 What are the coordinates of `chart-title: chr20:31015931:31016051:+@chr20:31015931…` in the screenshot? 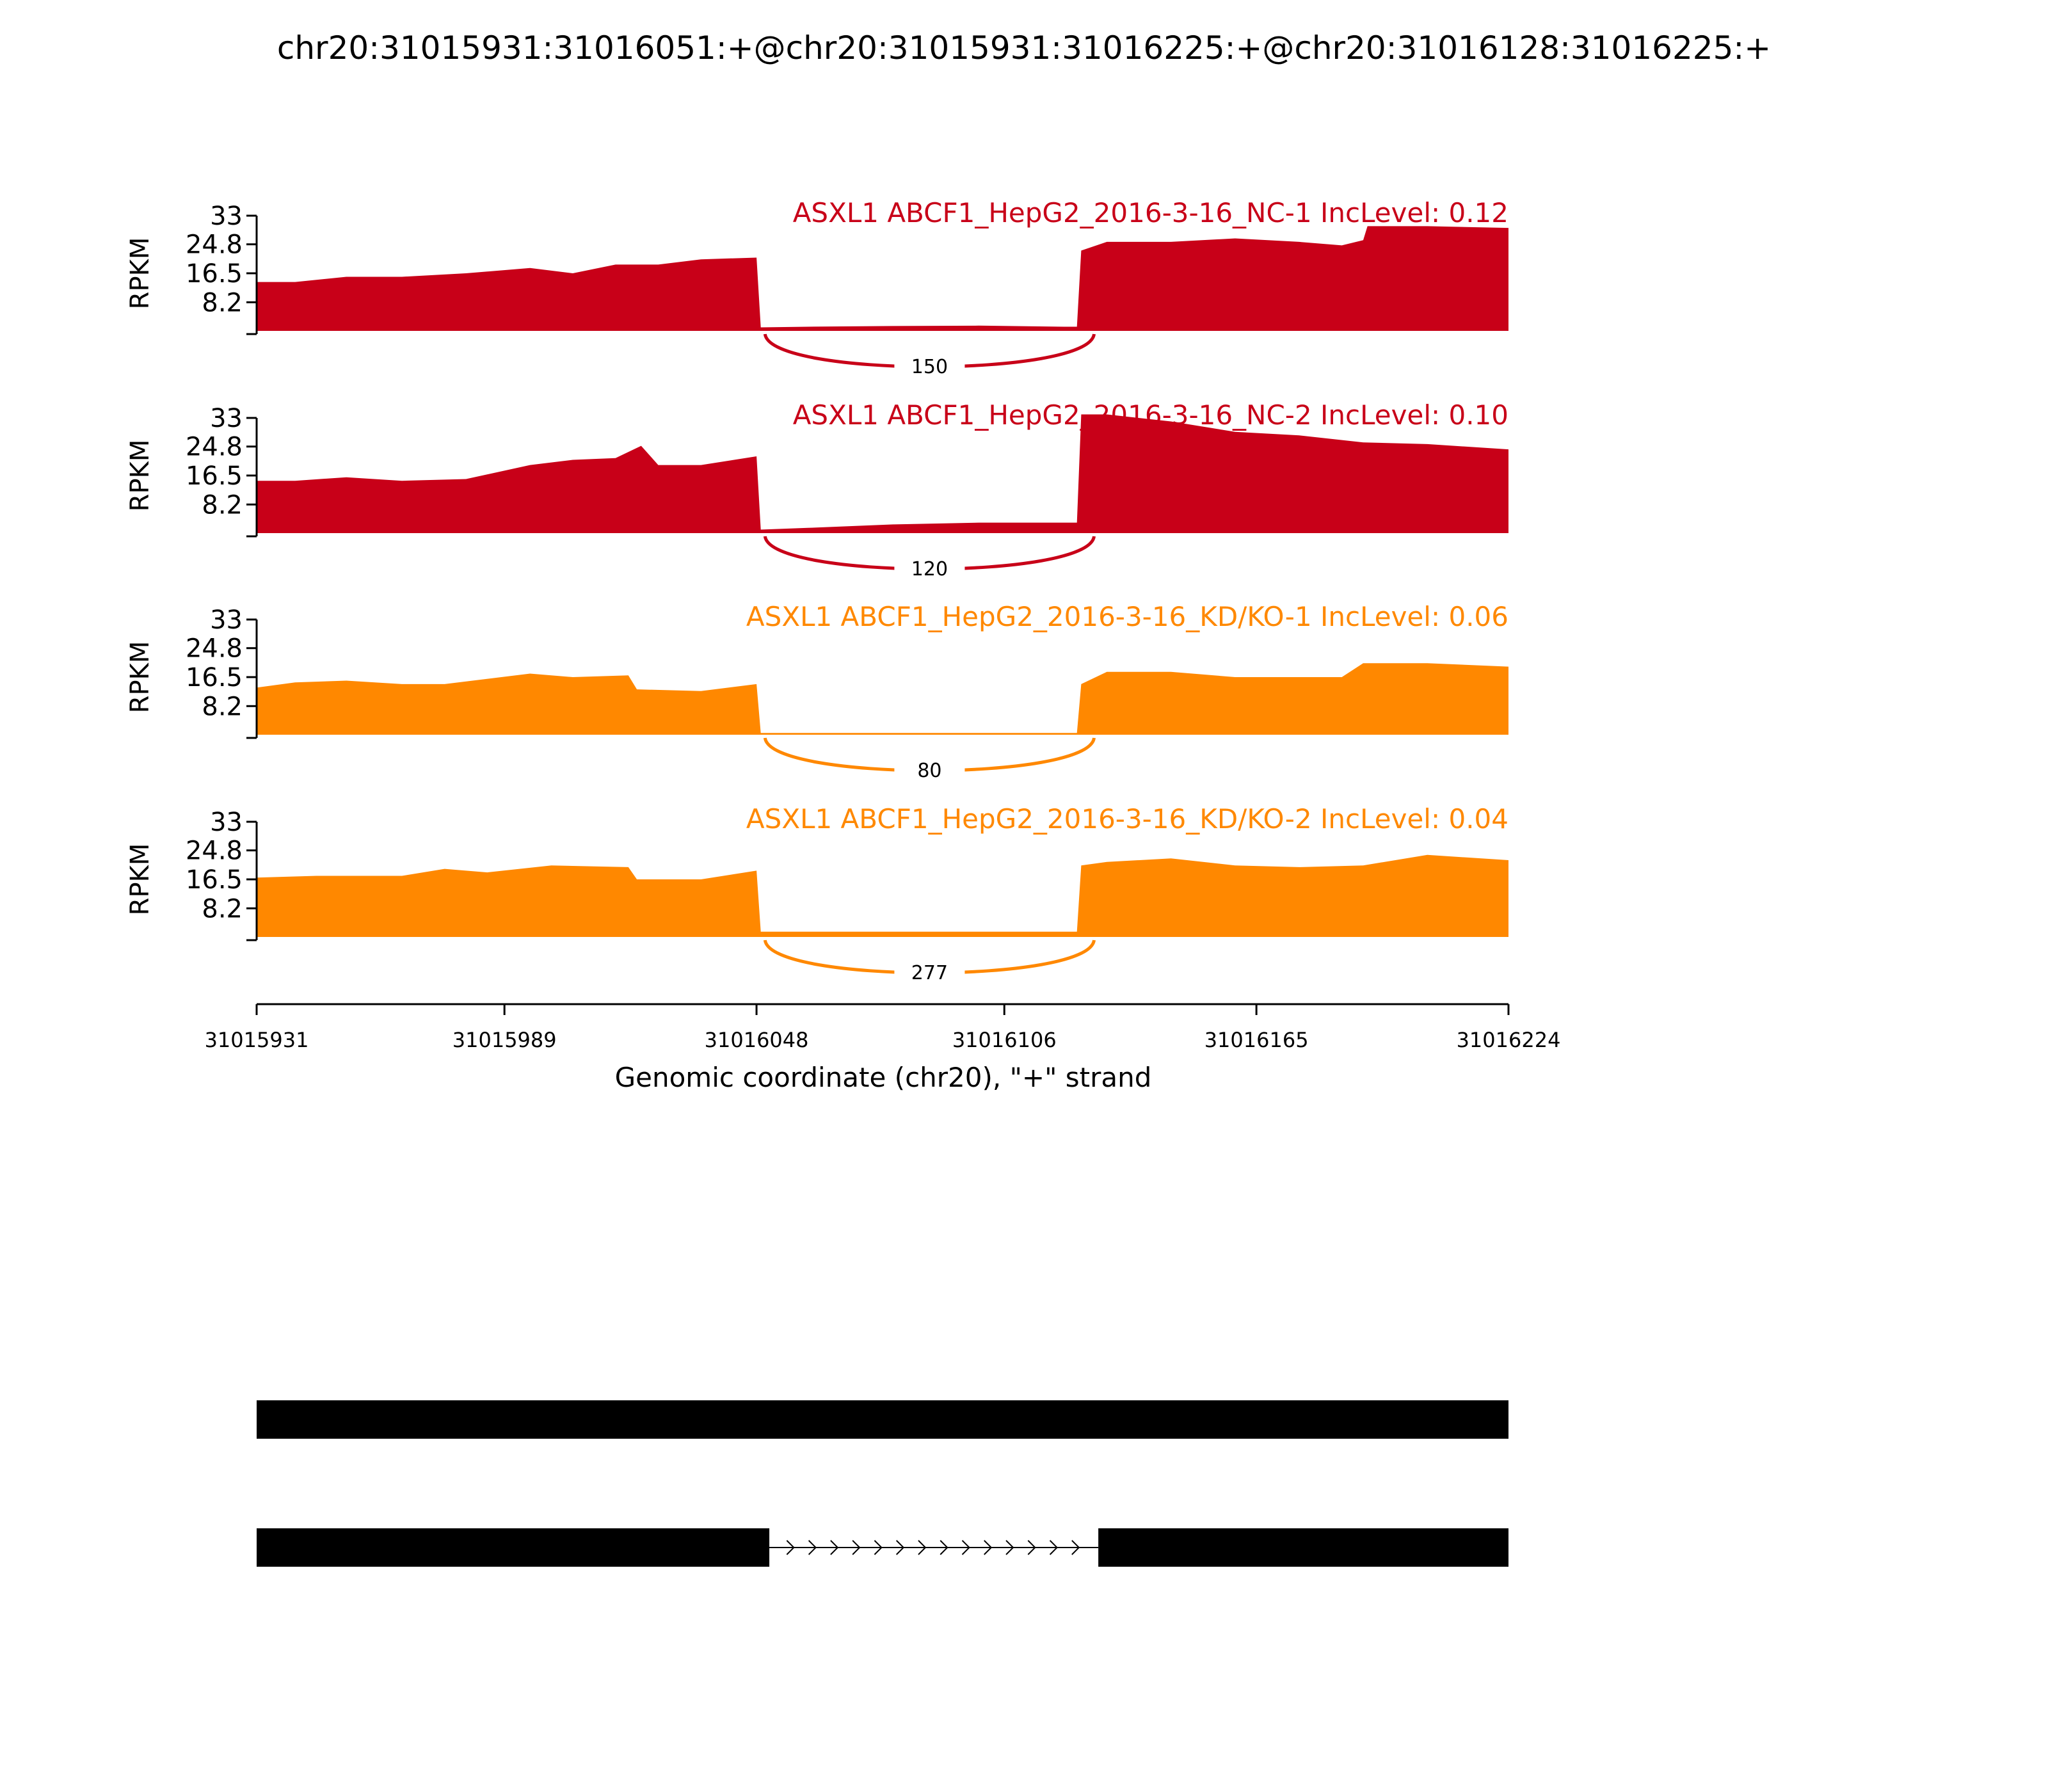 It's located at (1024, 48).